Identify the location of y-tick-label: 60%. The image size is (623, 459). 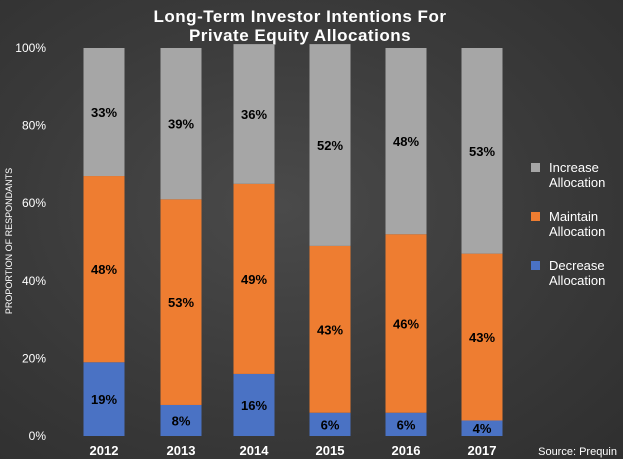
(34, 203).